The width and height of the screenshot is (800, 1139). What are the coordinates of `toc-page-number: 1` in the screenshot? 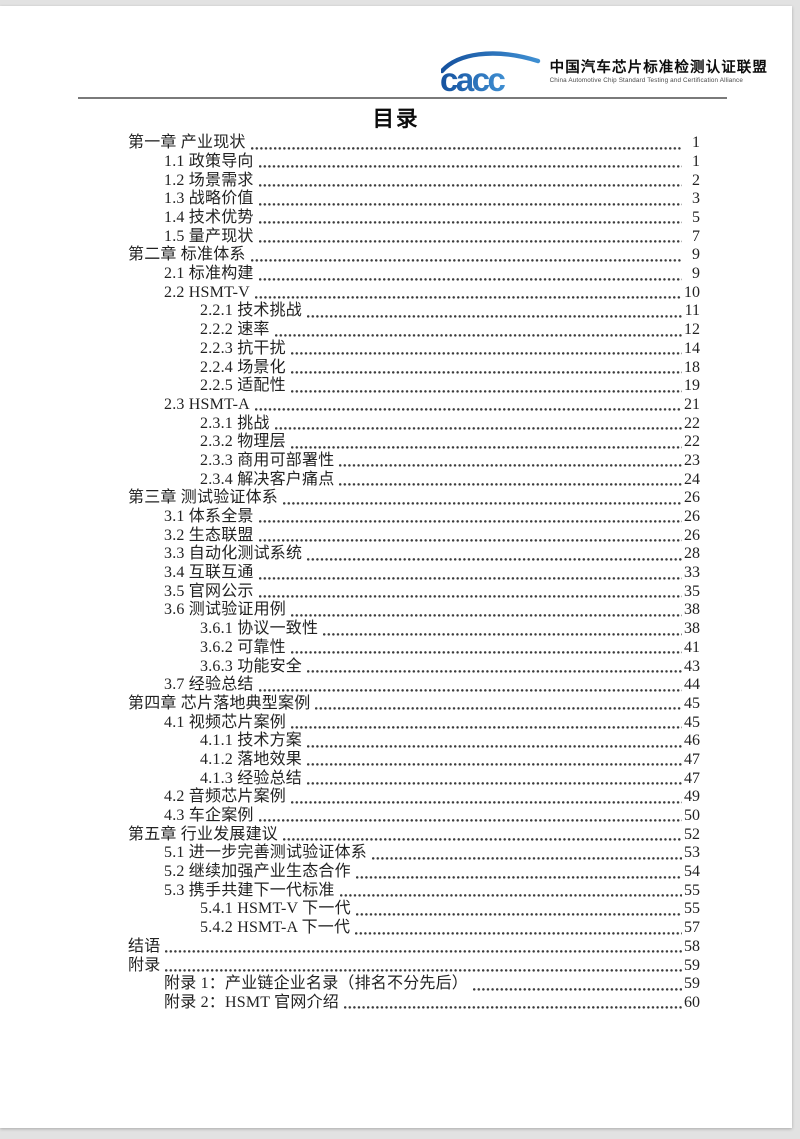 It's located at (696, 161).